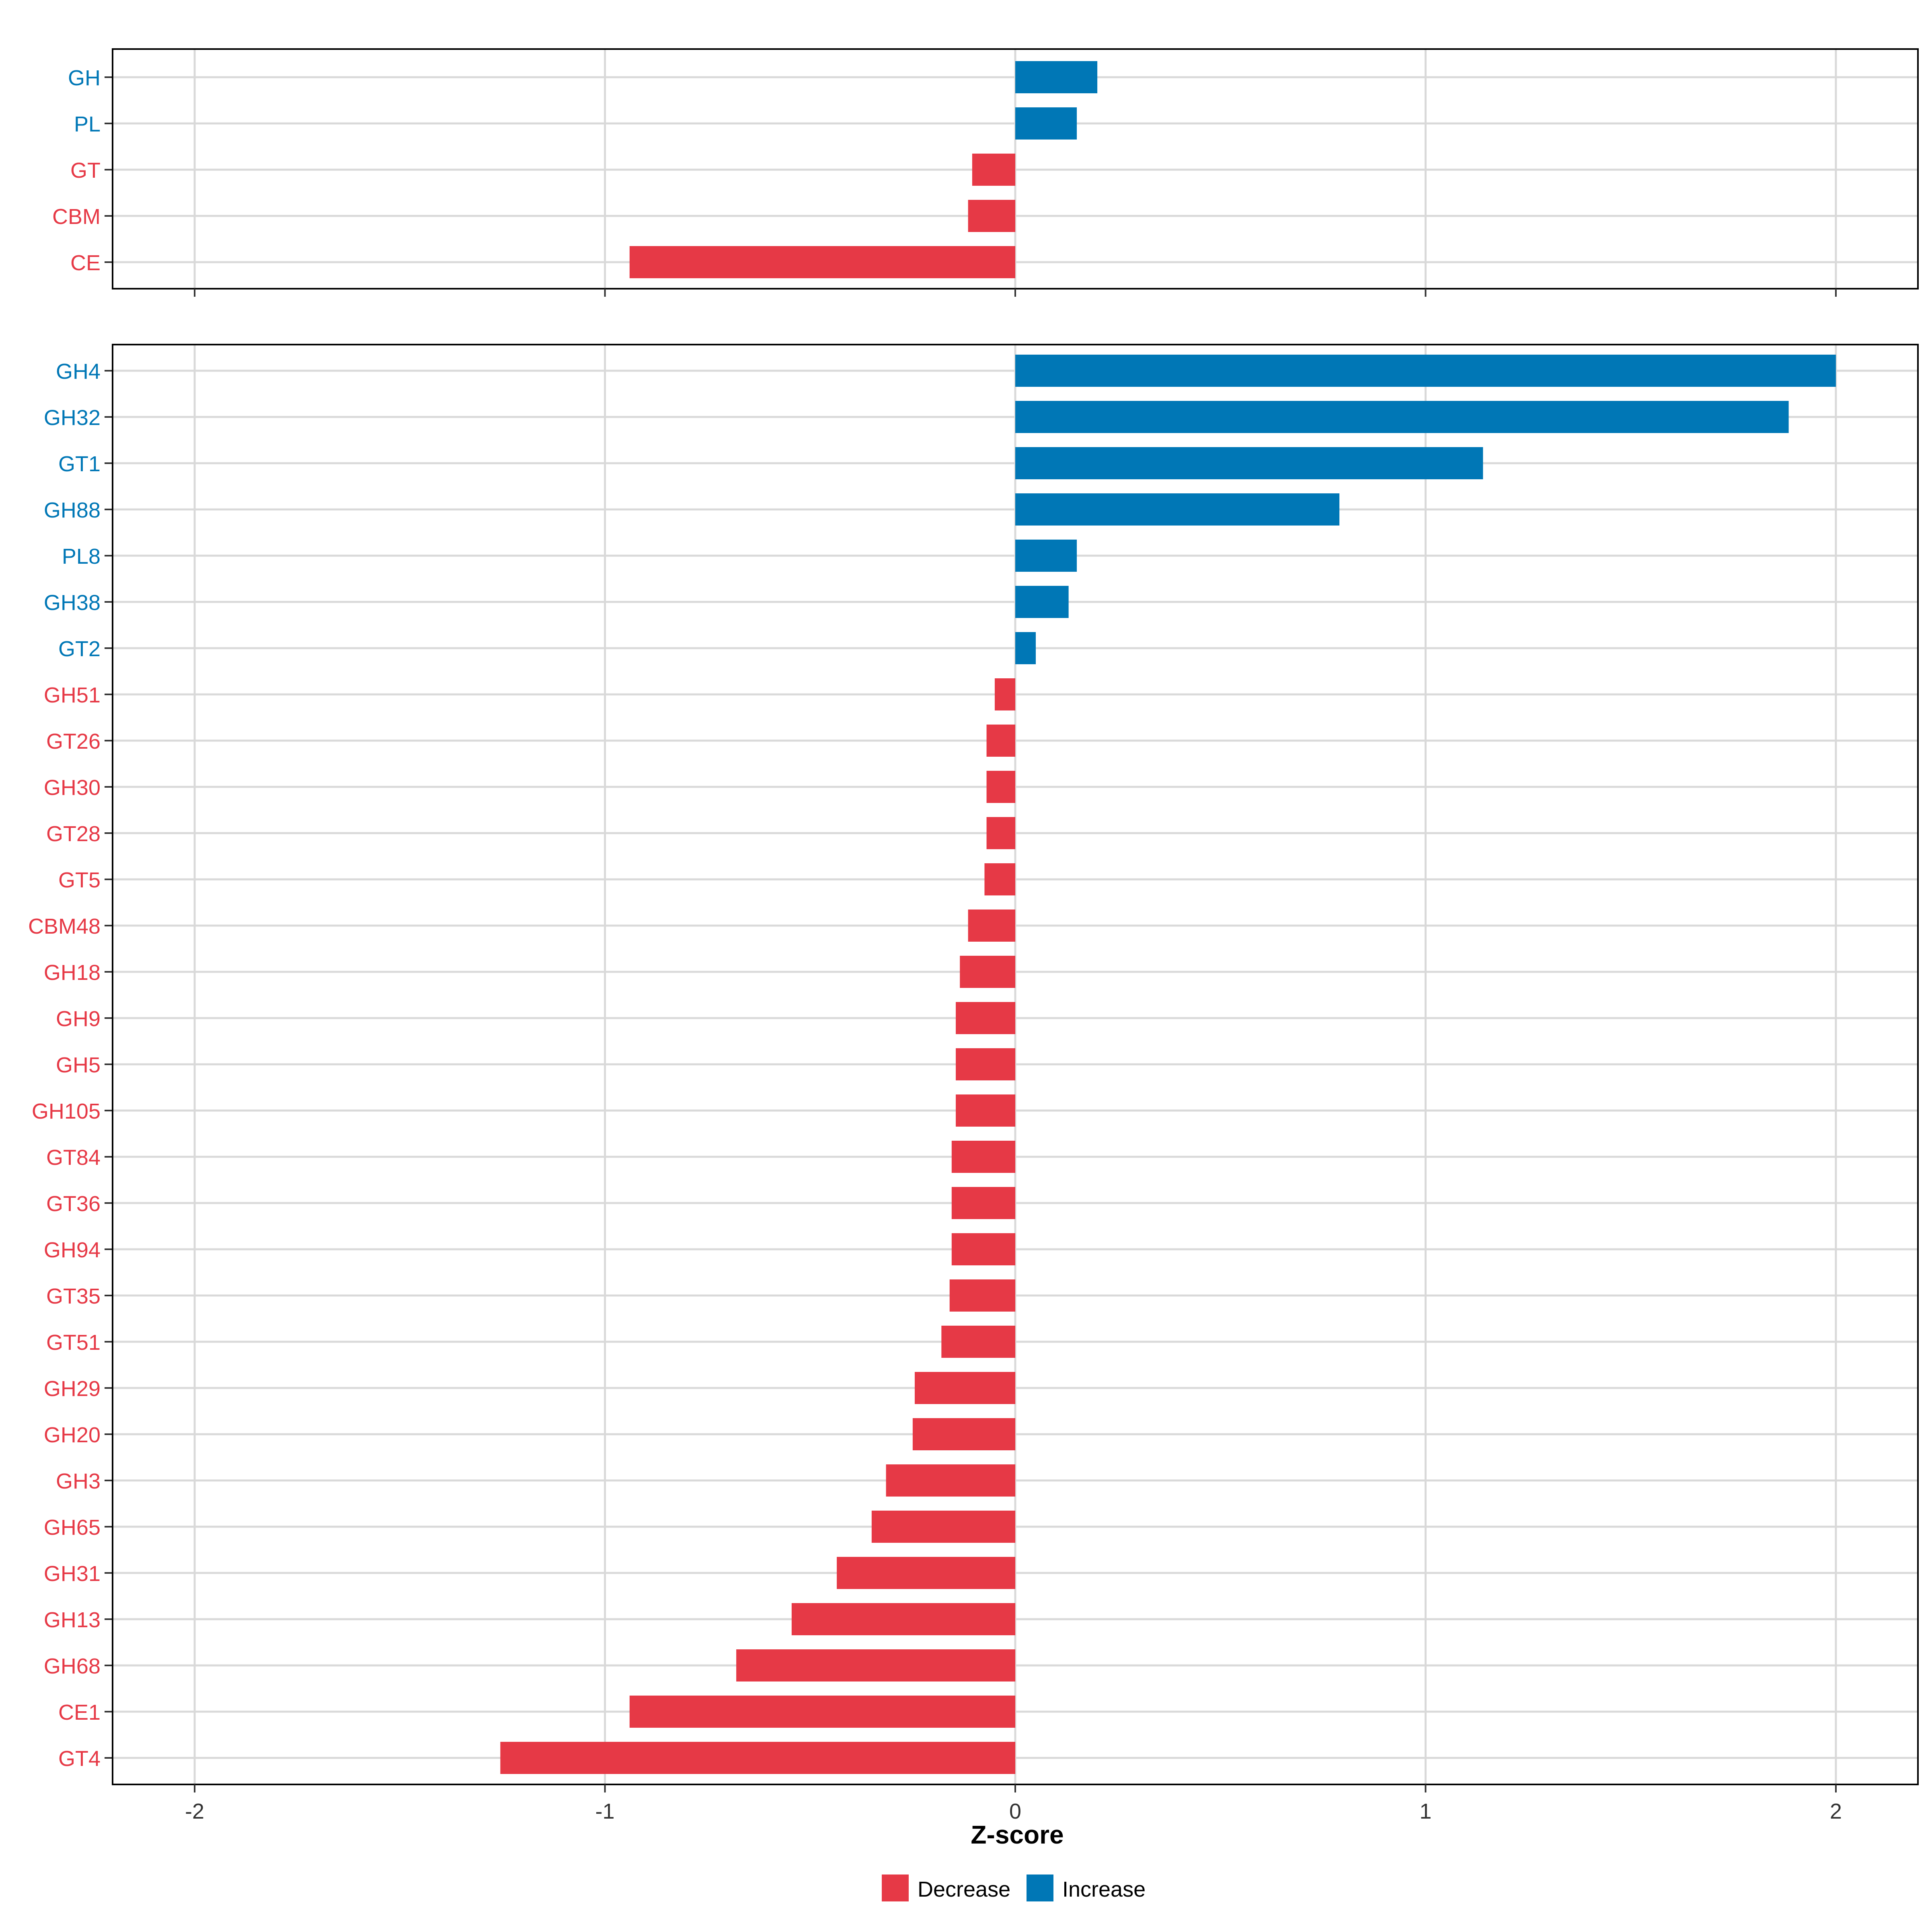 Image resolution: width=1930 pixels, height=1932 pixels. I want to click on bar-gh18, so click(987, 972).